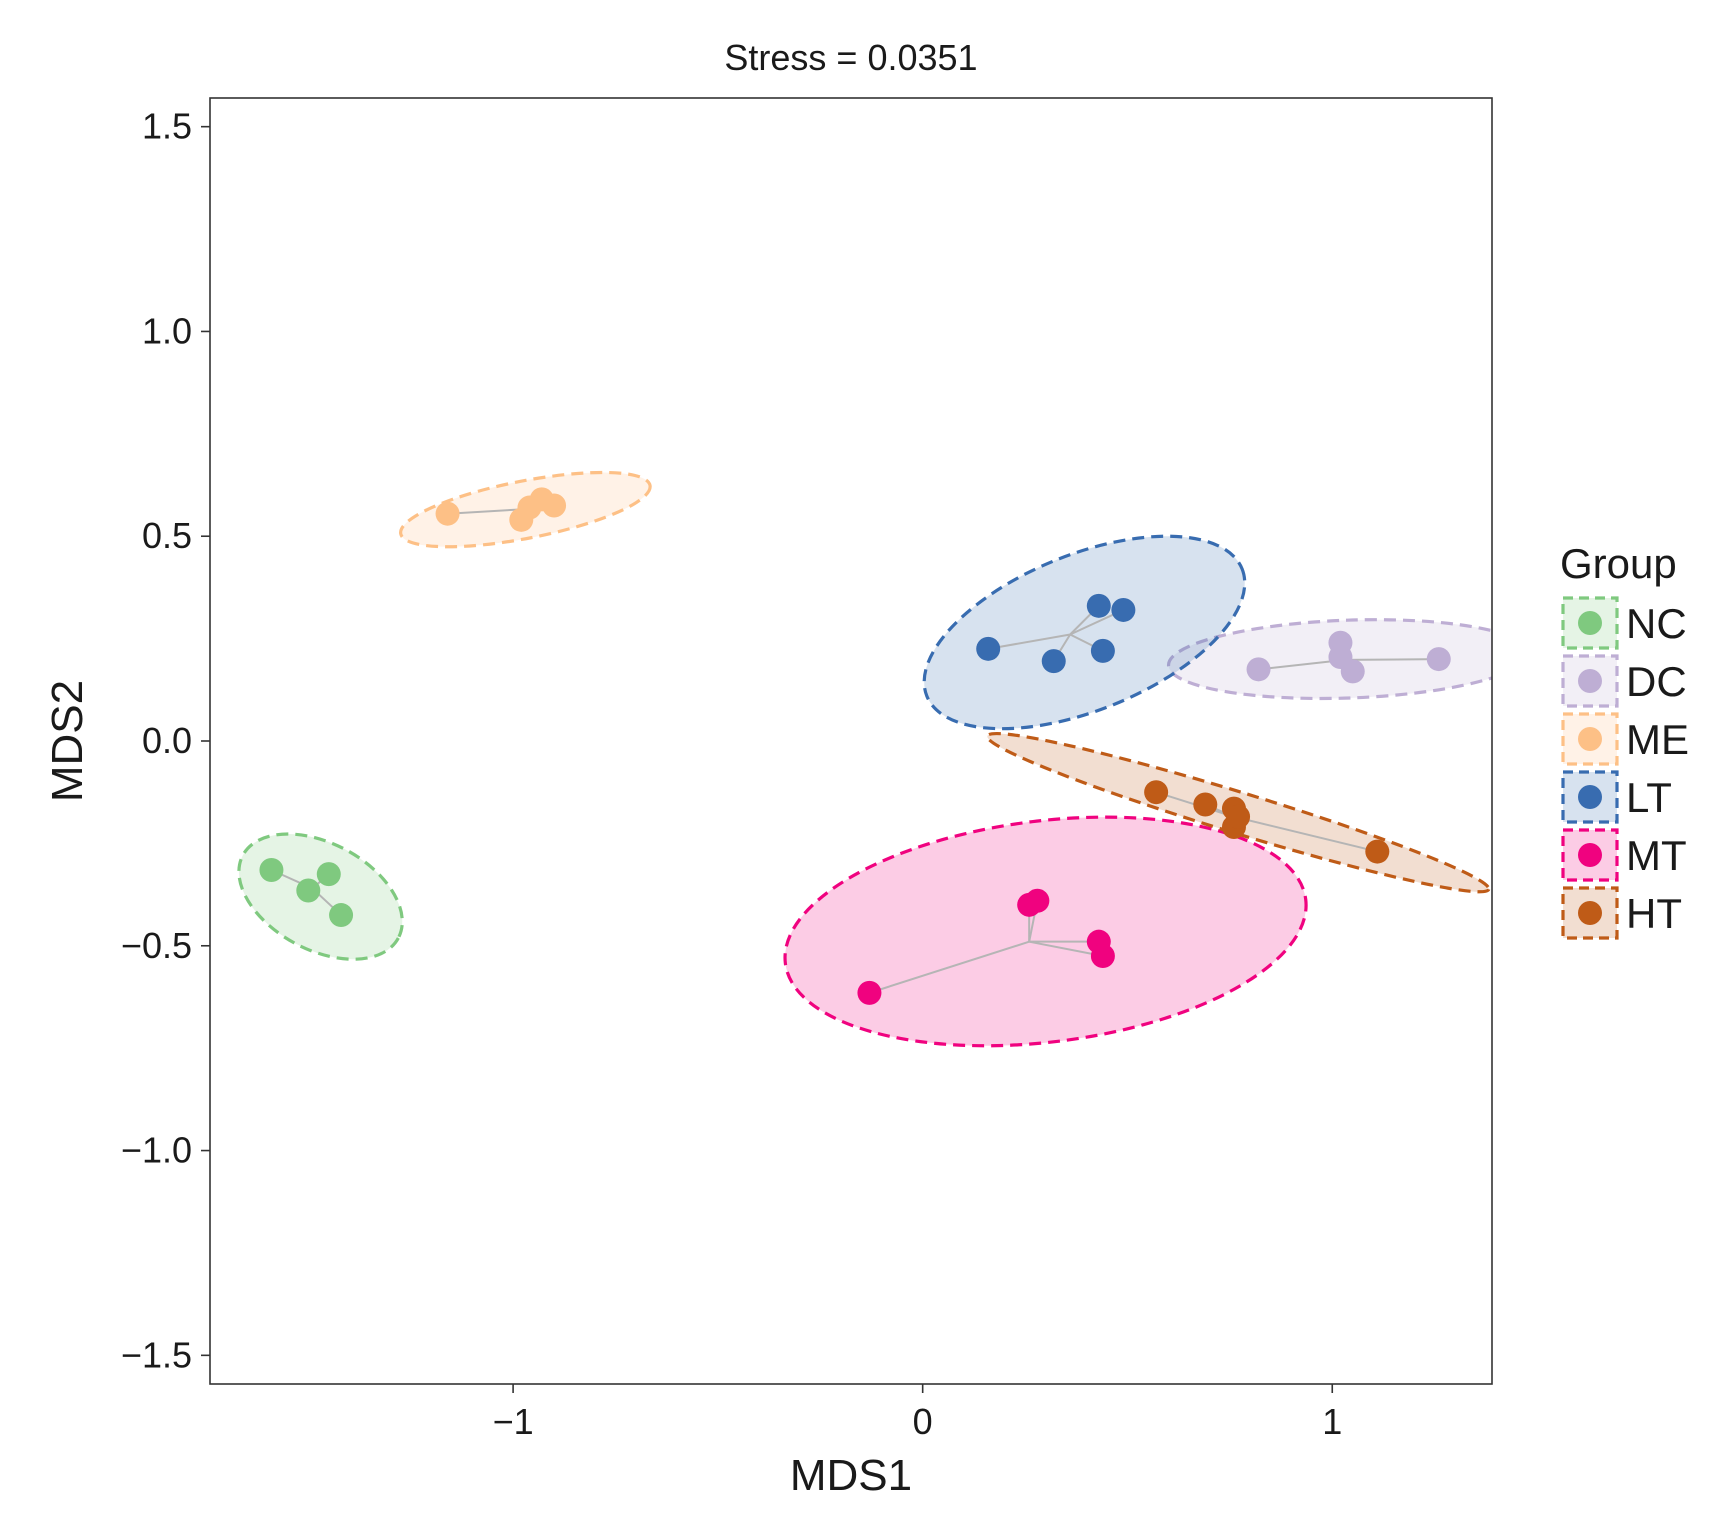 This screenshot has width=1717, height=1518. What do you see at coordinates (923, 1421) in the screenshot?
I see `x-tick-label: 0` at bounding box center [923, 1421].